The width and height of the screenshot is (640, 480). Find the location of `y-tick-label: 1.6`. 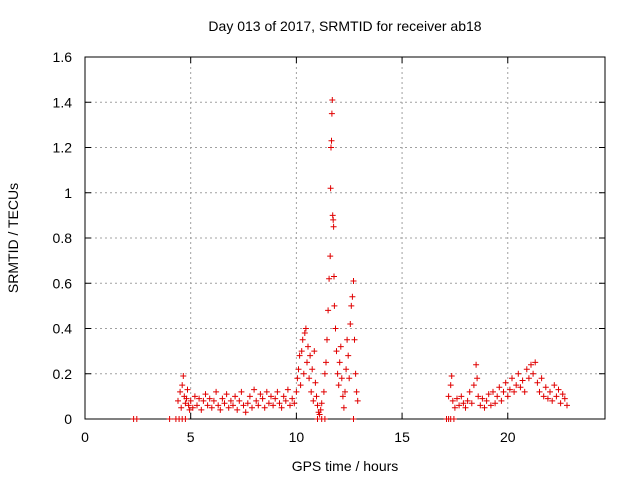

y-tick-label: 1.6 is located at coordinates (63, 57).